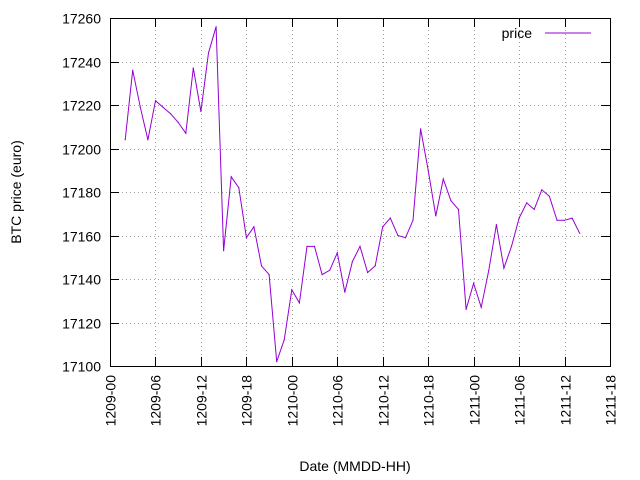  I want to click on legend-label-price: price, so click(517, 33).